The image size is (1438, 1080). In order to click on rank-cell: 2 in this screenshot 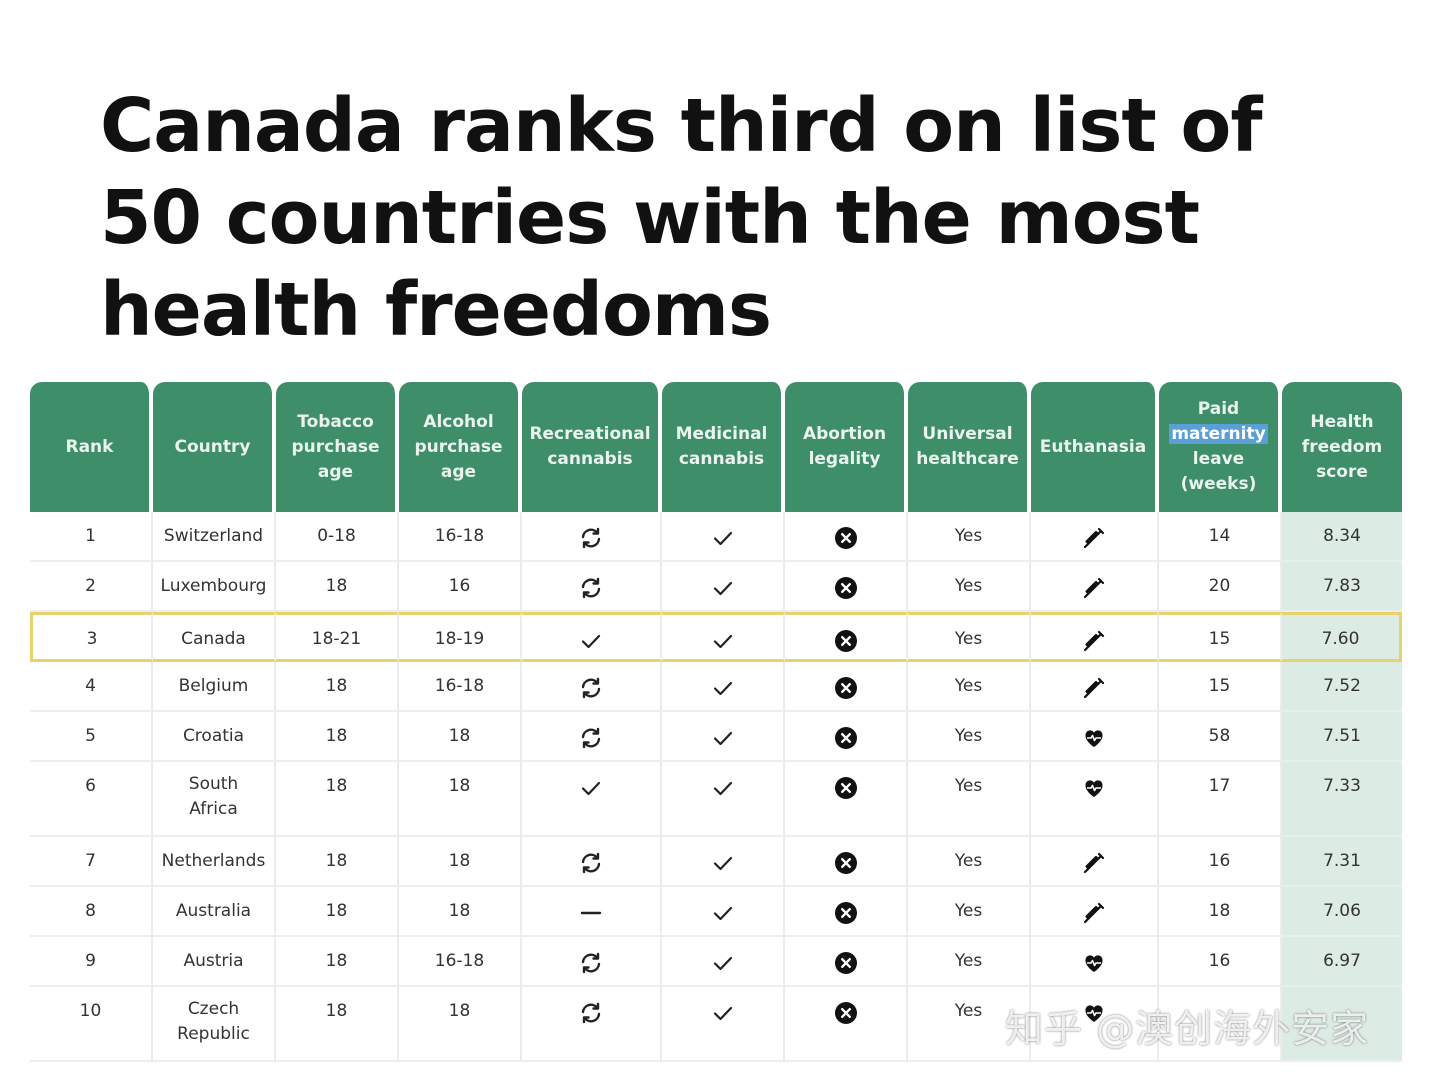, I will do `click(91, 587)`.